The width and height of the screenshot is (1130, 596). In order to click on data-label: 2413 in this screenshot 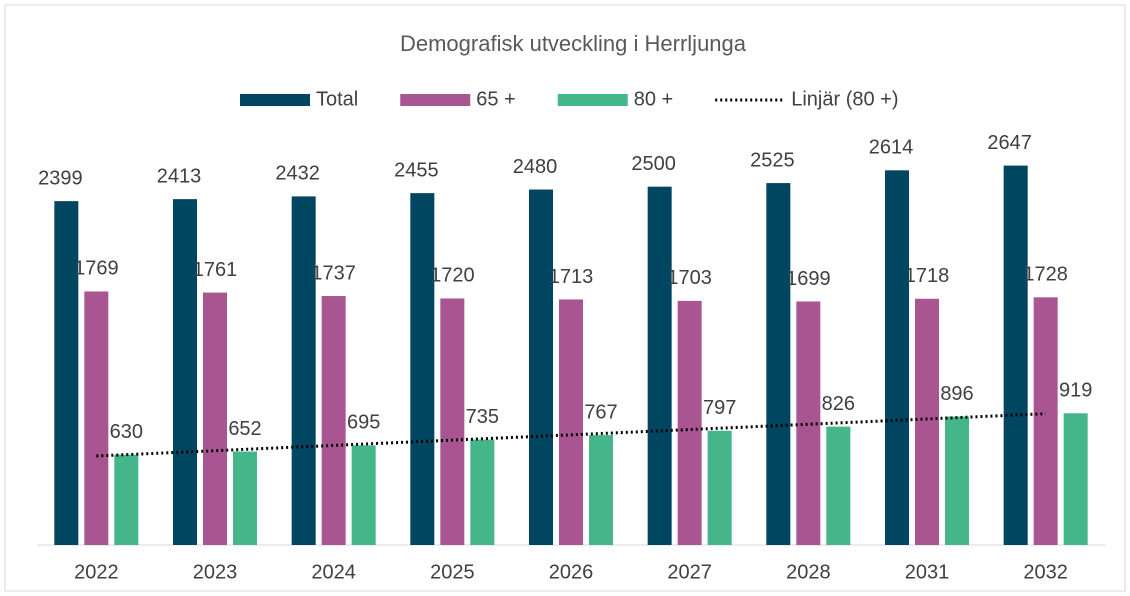, I will do `click(179, 176)`.